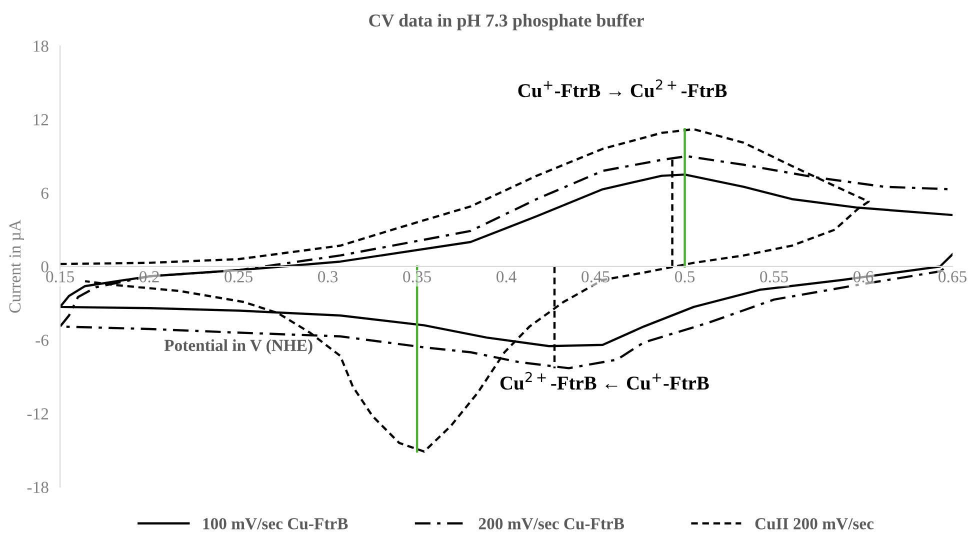 This screenshot has height=540, width=969. Describe the element at coordinates (506, 22) in the screenshot. I see `chart-title: CV data in pH 7.3 phosphate buffer` at that location.